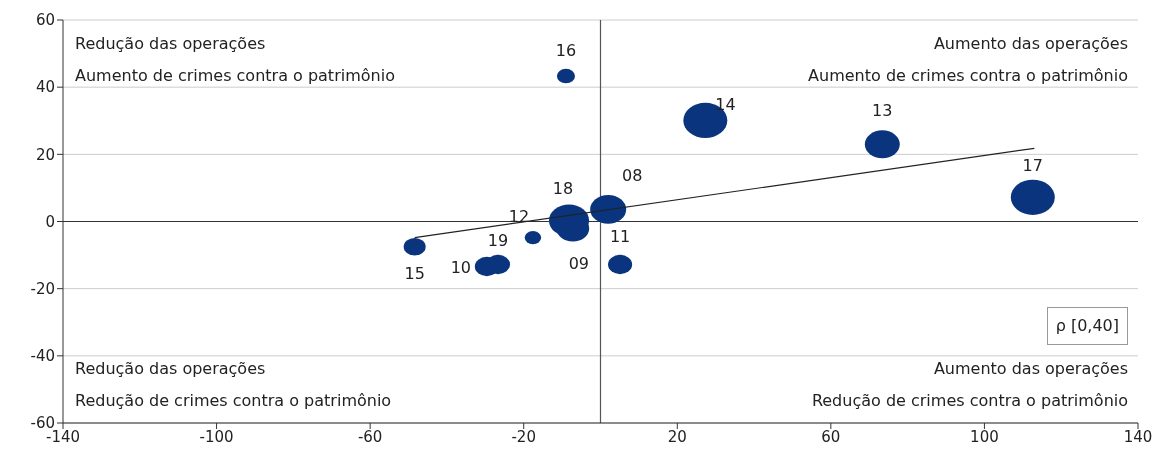 Image resolution: width=1166 pixels, height=468 pixels. I want to click on x-tick-label: -100, so click(216, 436).